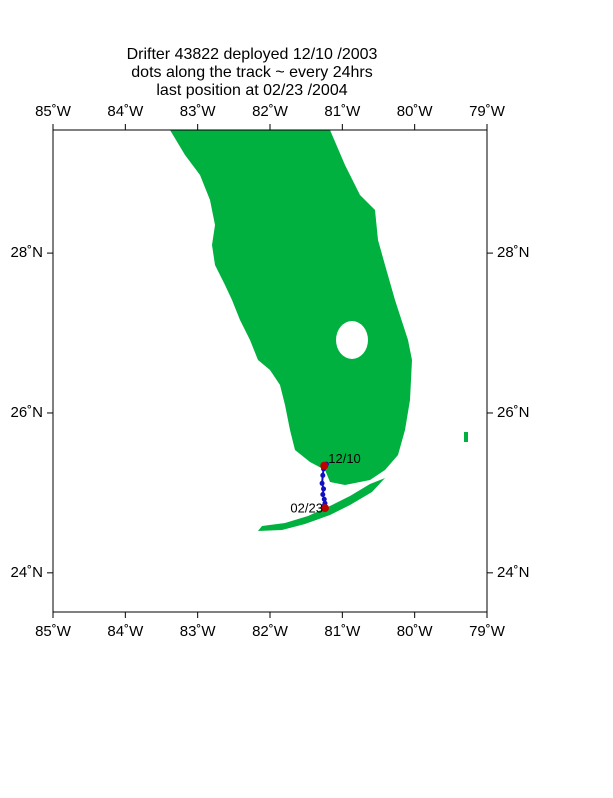 The image size is (613, 798). I want to click on keys, so click(321, 504).